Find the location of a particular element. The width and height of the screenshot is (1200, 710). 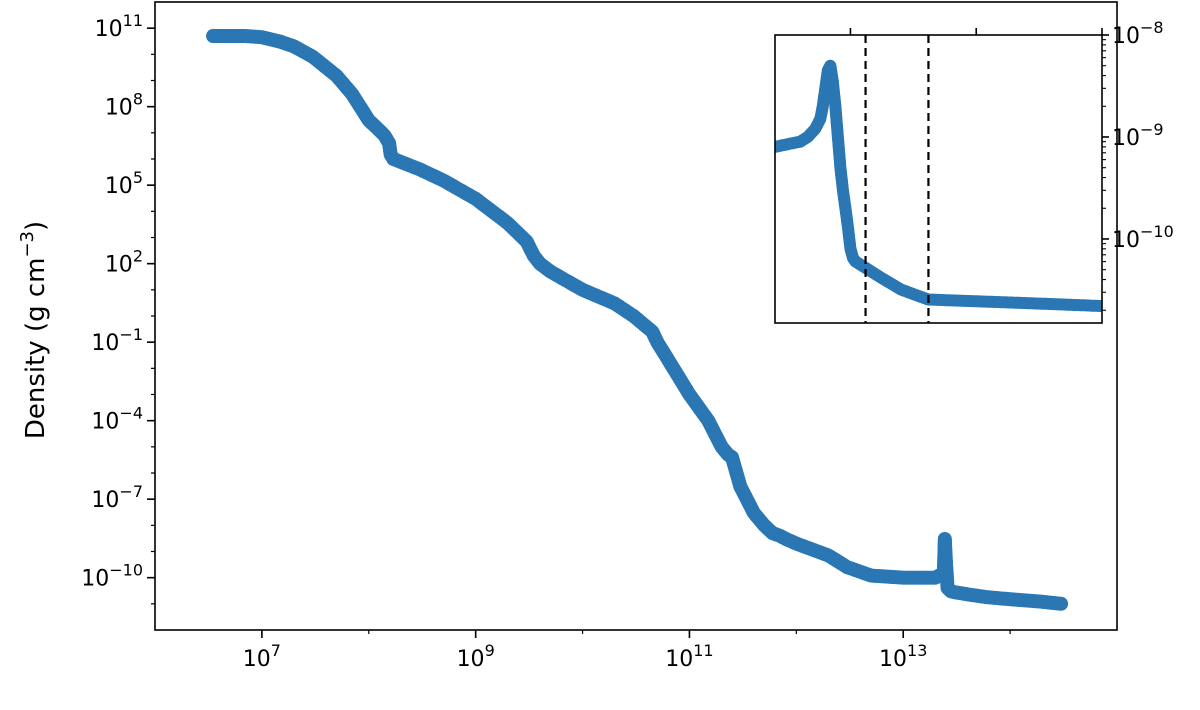

inset-axes-frame is located at coordinates (938, 179).